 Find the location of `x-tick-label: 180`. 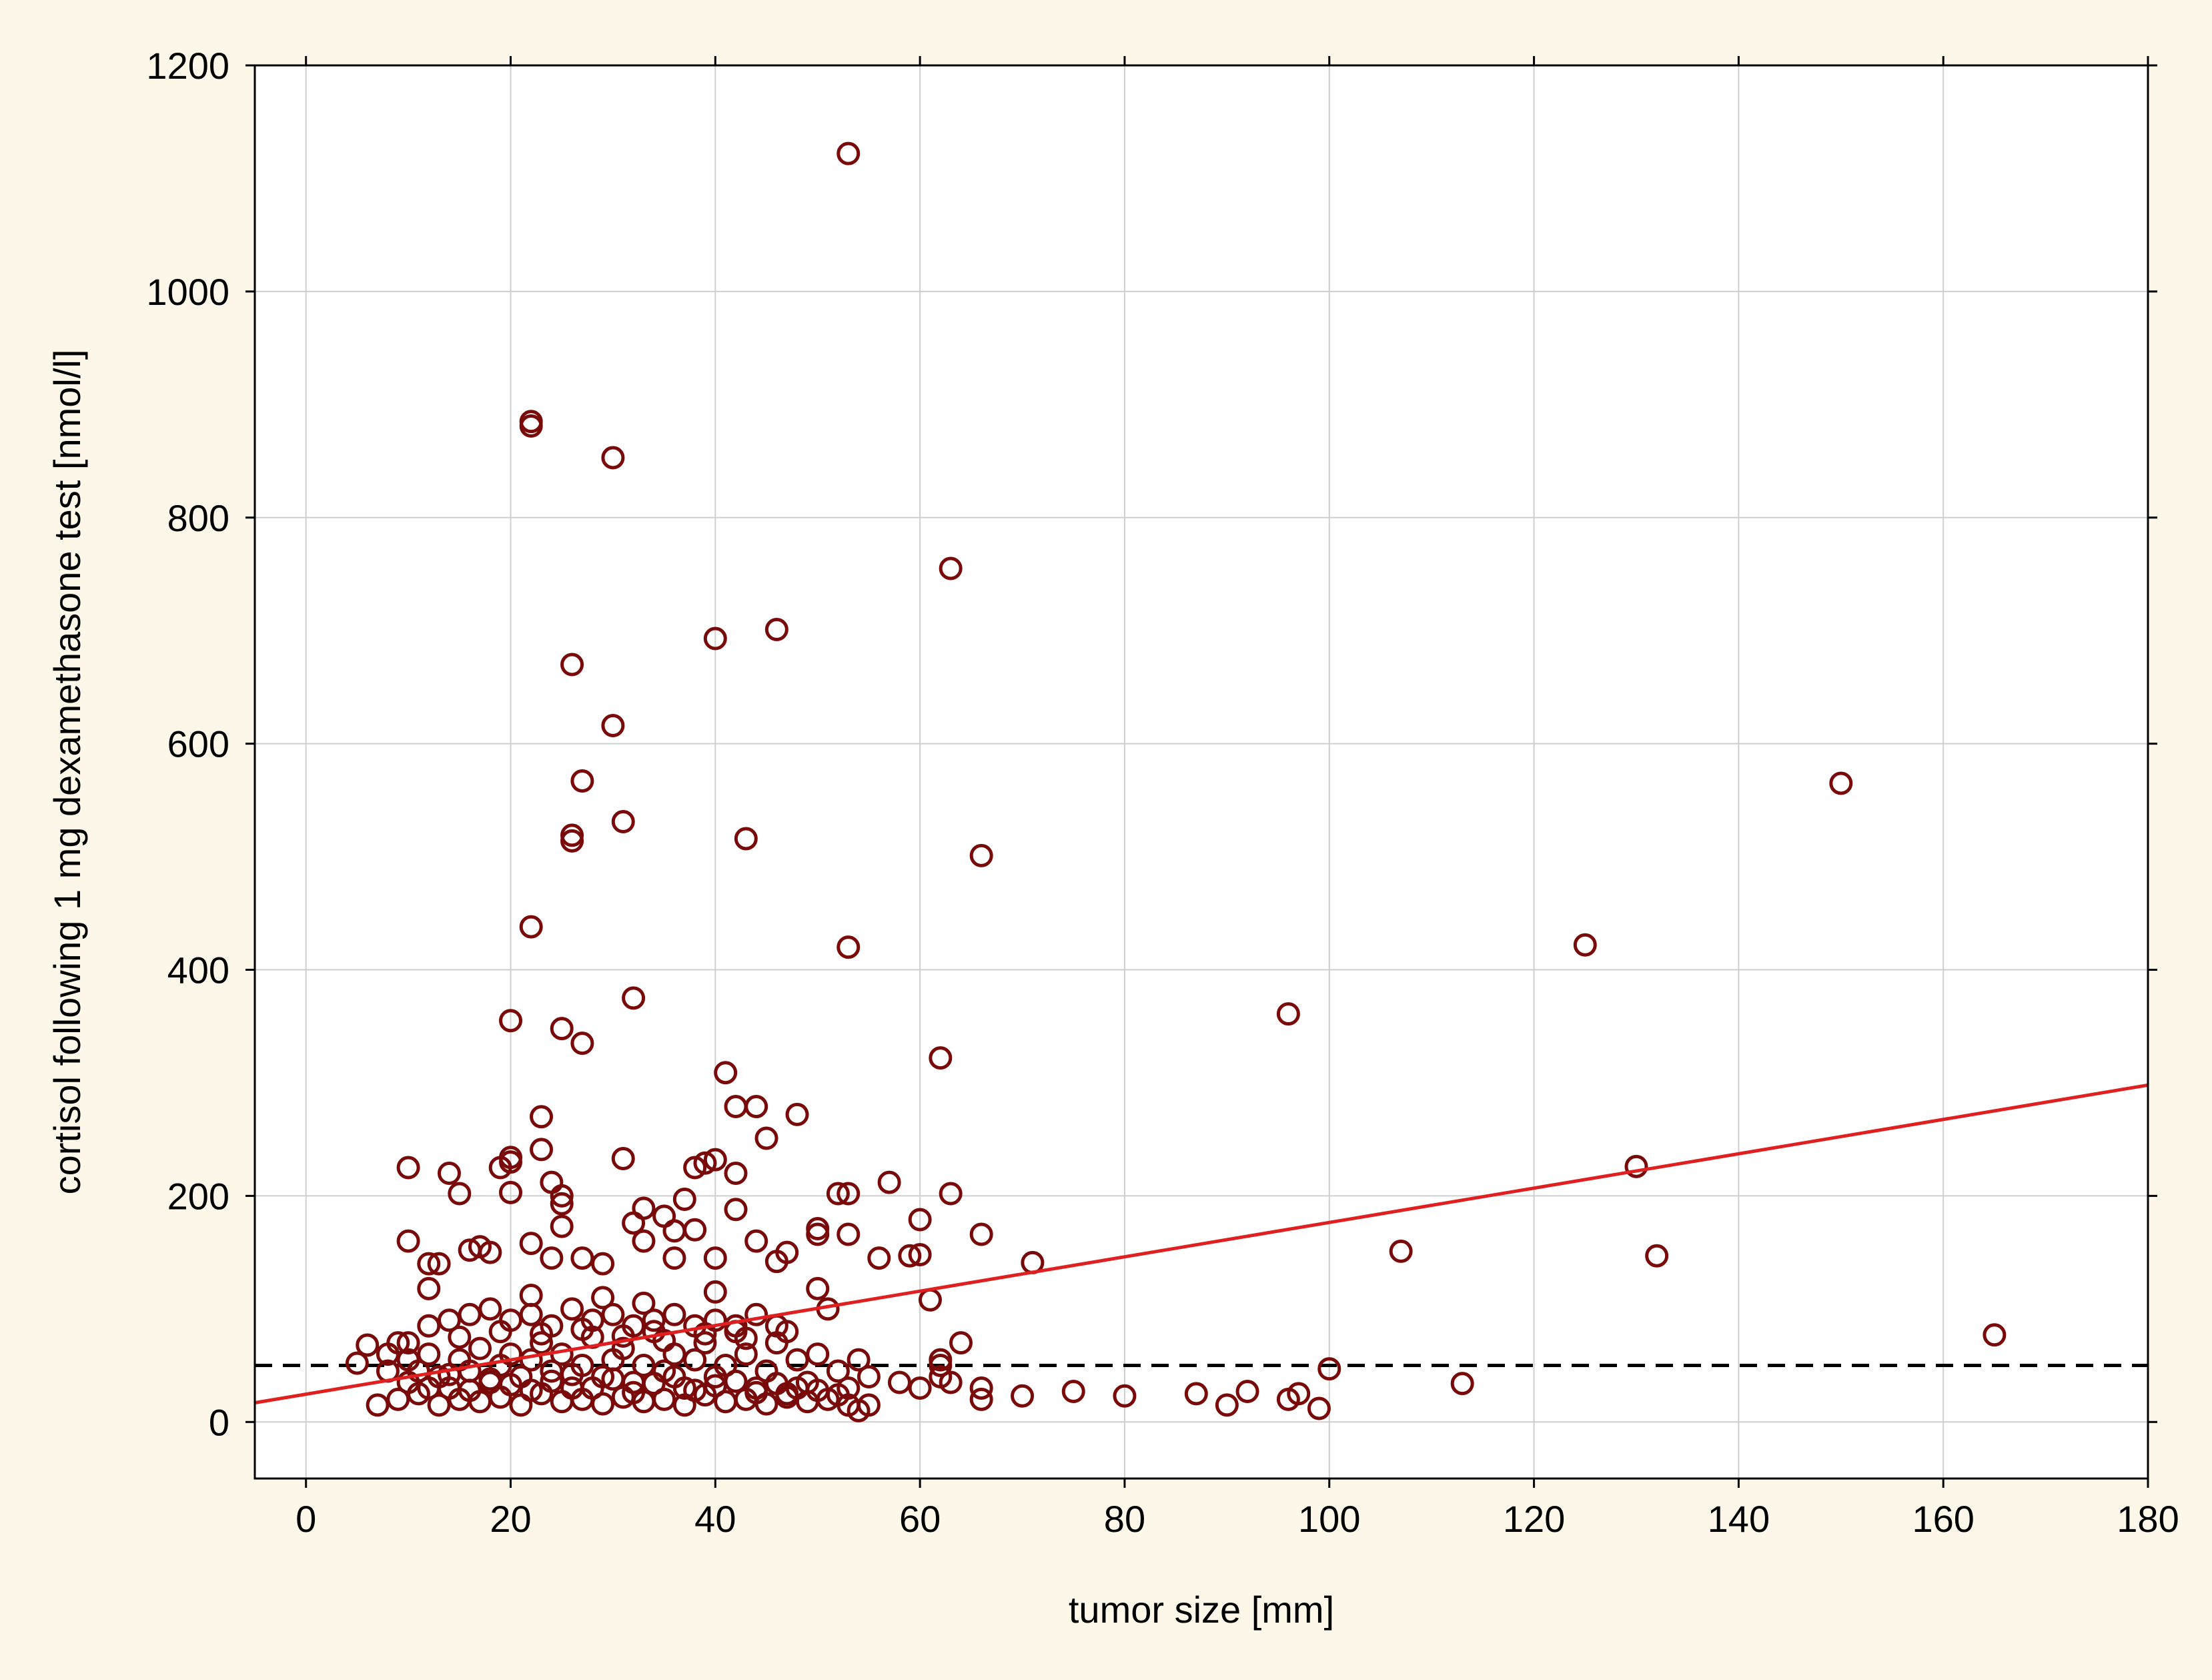

x-tick-label: 180 is located at coordinates (2148, 1519).